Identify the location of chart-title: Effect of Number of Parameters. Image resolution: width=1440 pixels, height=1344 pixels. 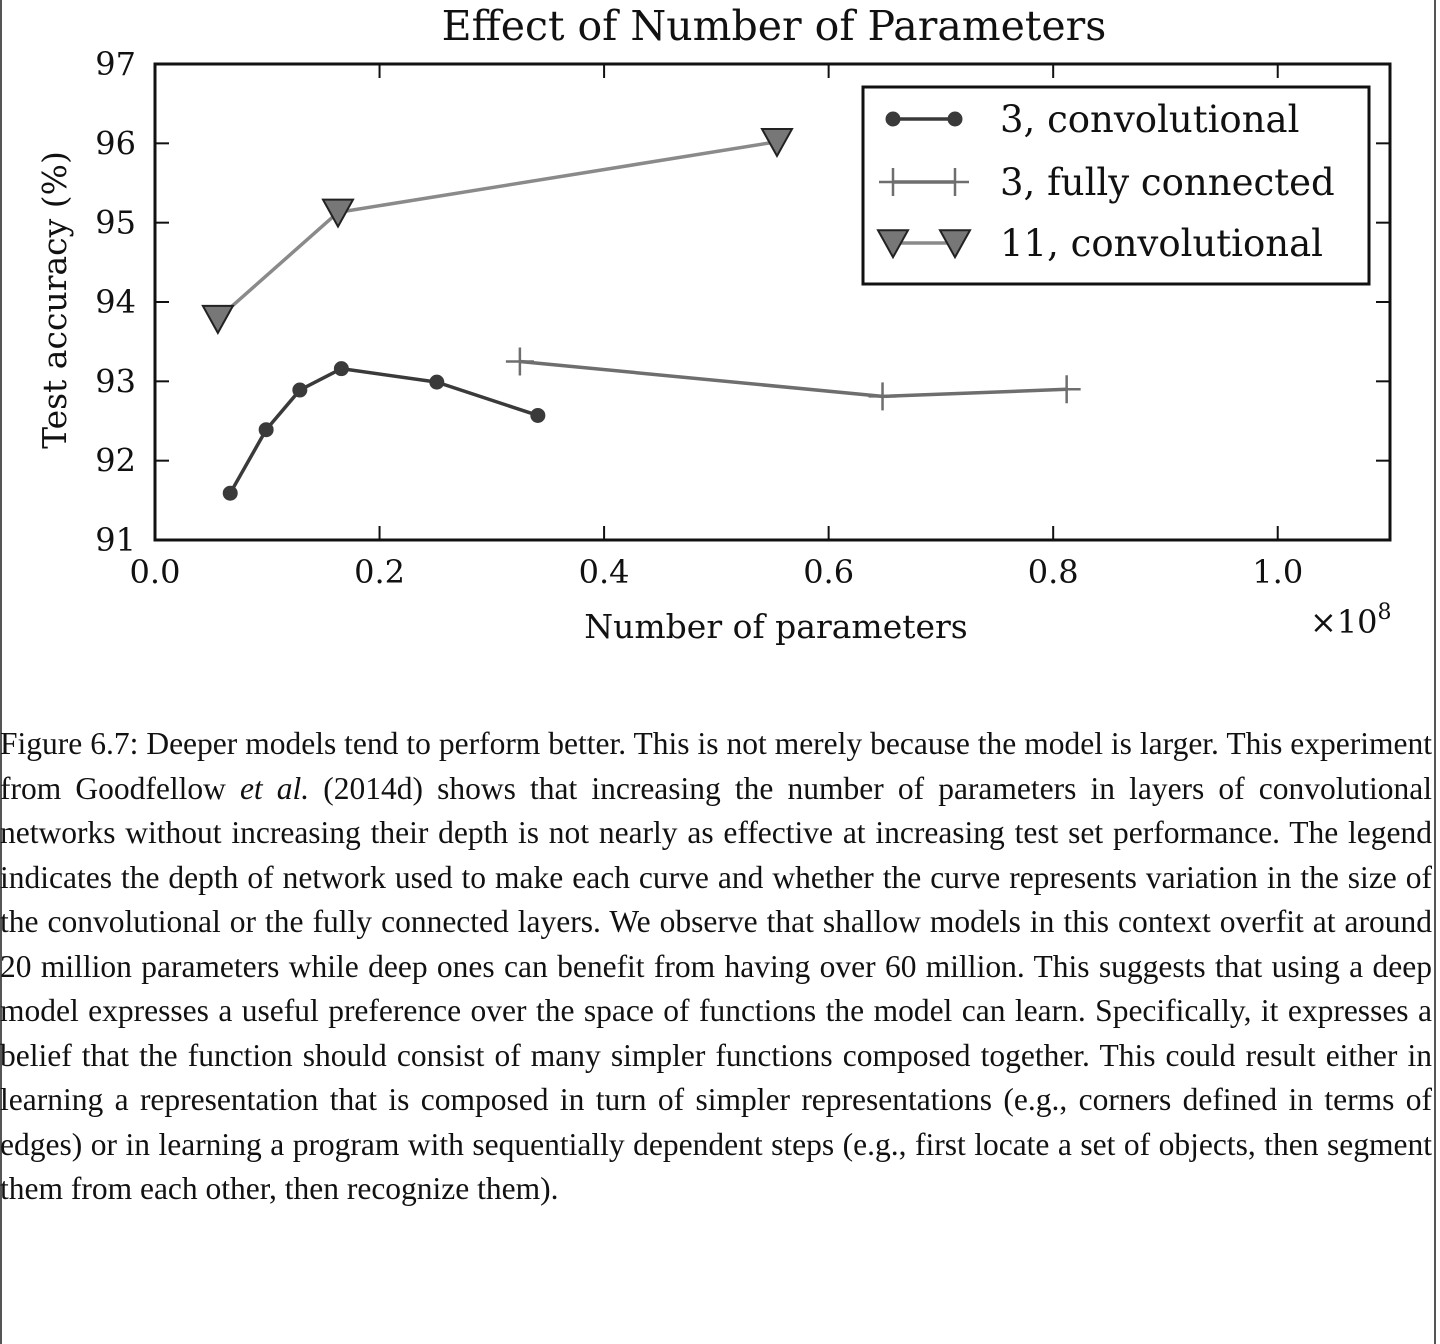
(774, 26).